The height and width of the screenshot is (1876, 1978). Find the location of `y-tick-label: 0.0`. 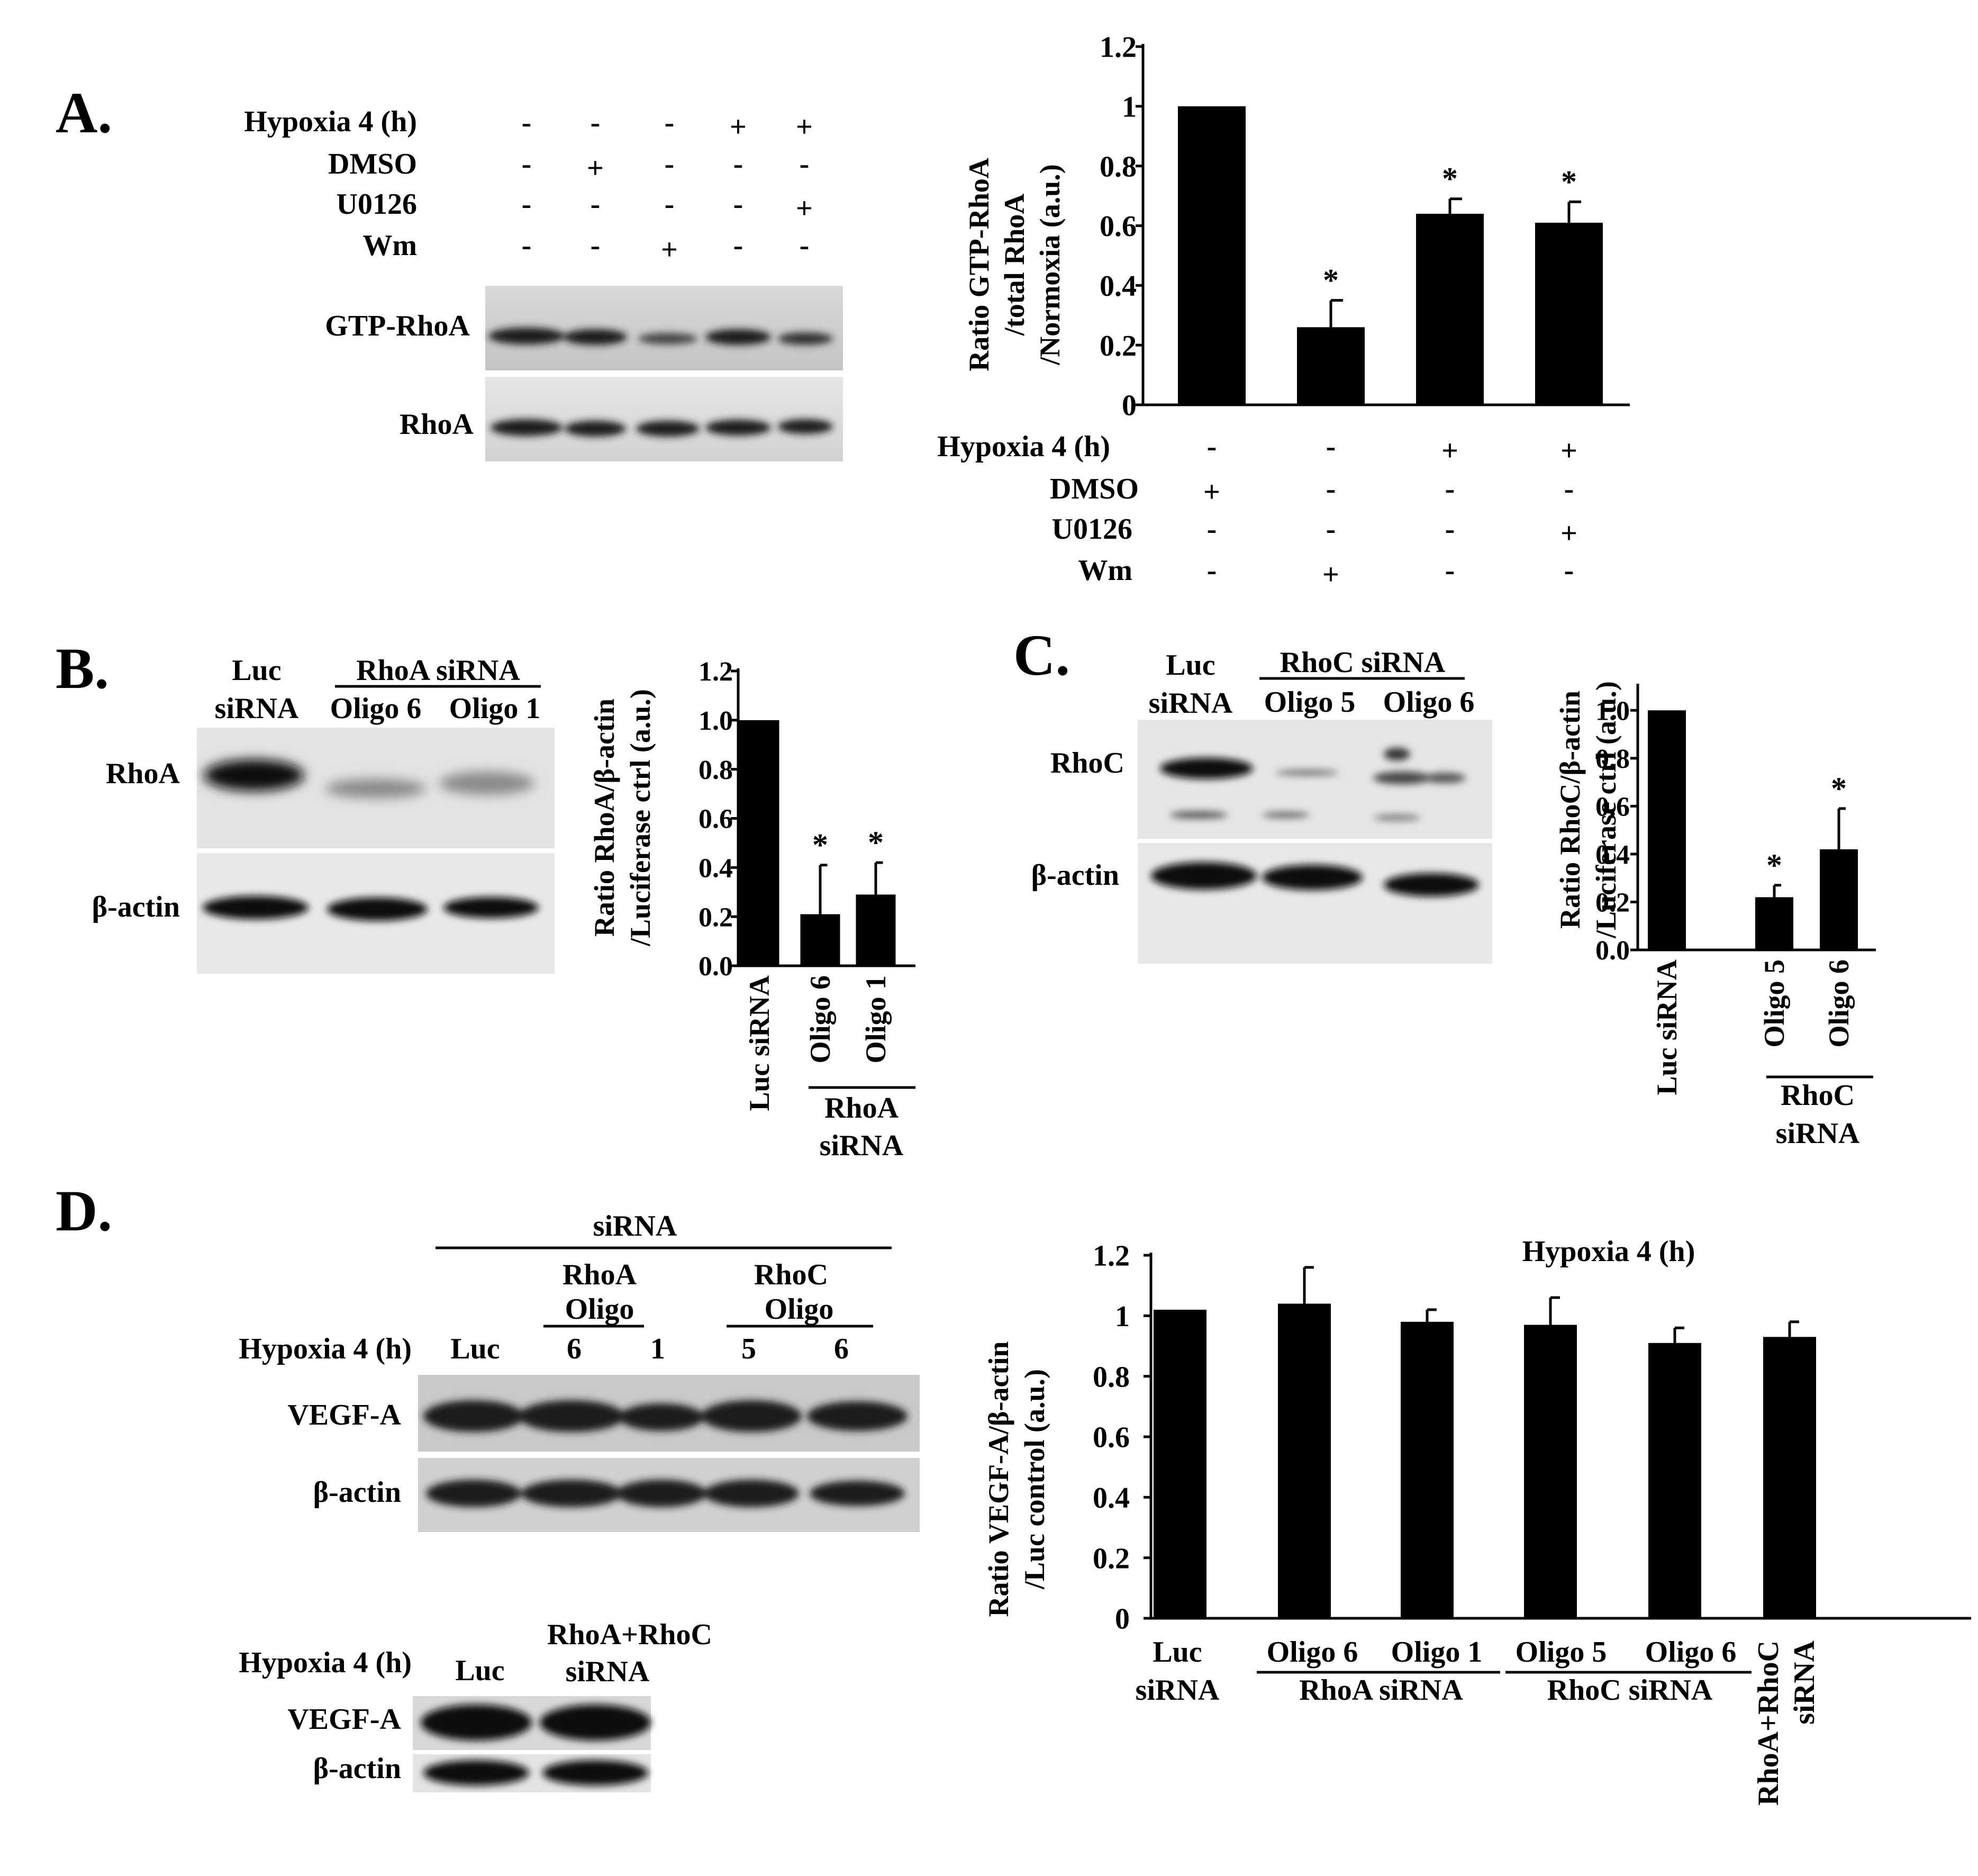

y-tick-label: 0.0 is located at coordinates (1612, 951).